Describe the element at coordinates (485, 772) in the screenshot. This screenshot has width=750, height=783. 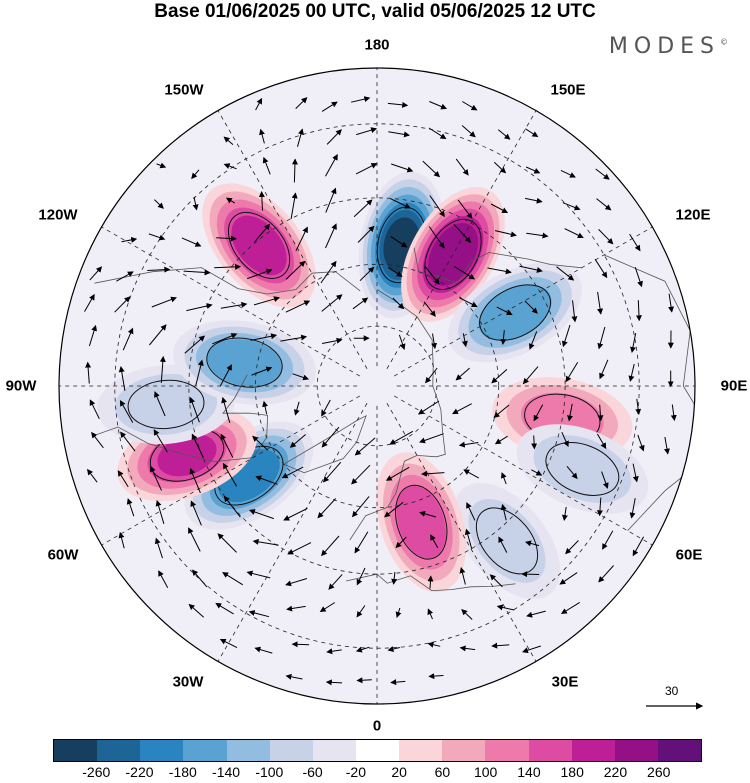
I see `colorbar-tick-label: 100` at that location.